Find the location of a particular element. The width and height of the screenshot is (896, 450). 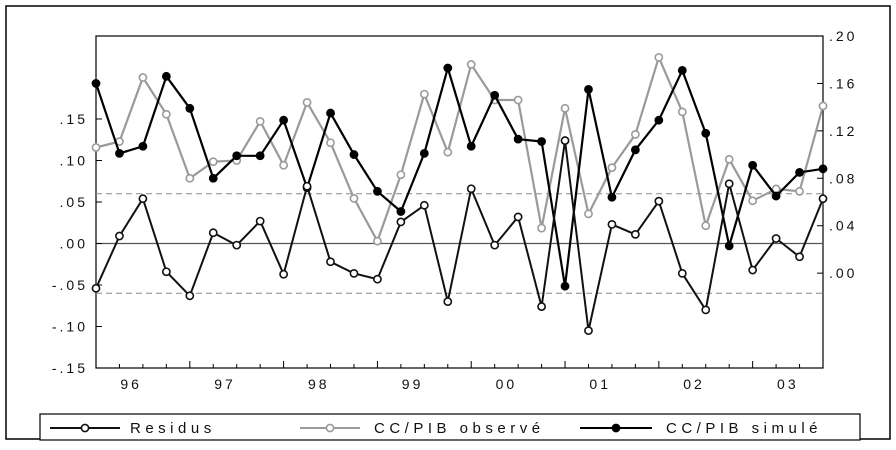

left-tick-label: .15 is located at coordinates (74, 119).